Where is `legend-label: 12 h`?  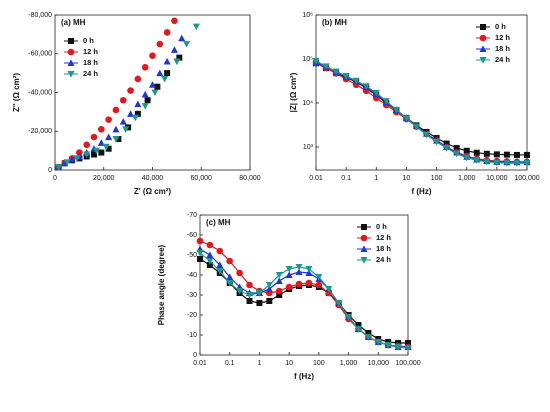 legend-label: 12 h is located at coordinates (90, 51).